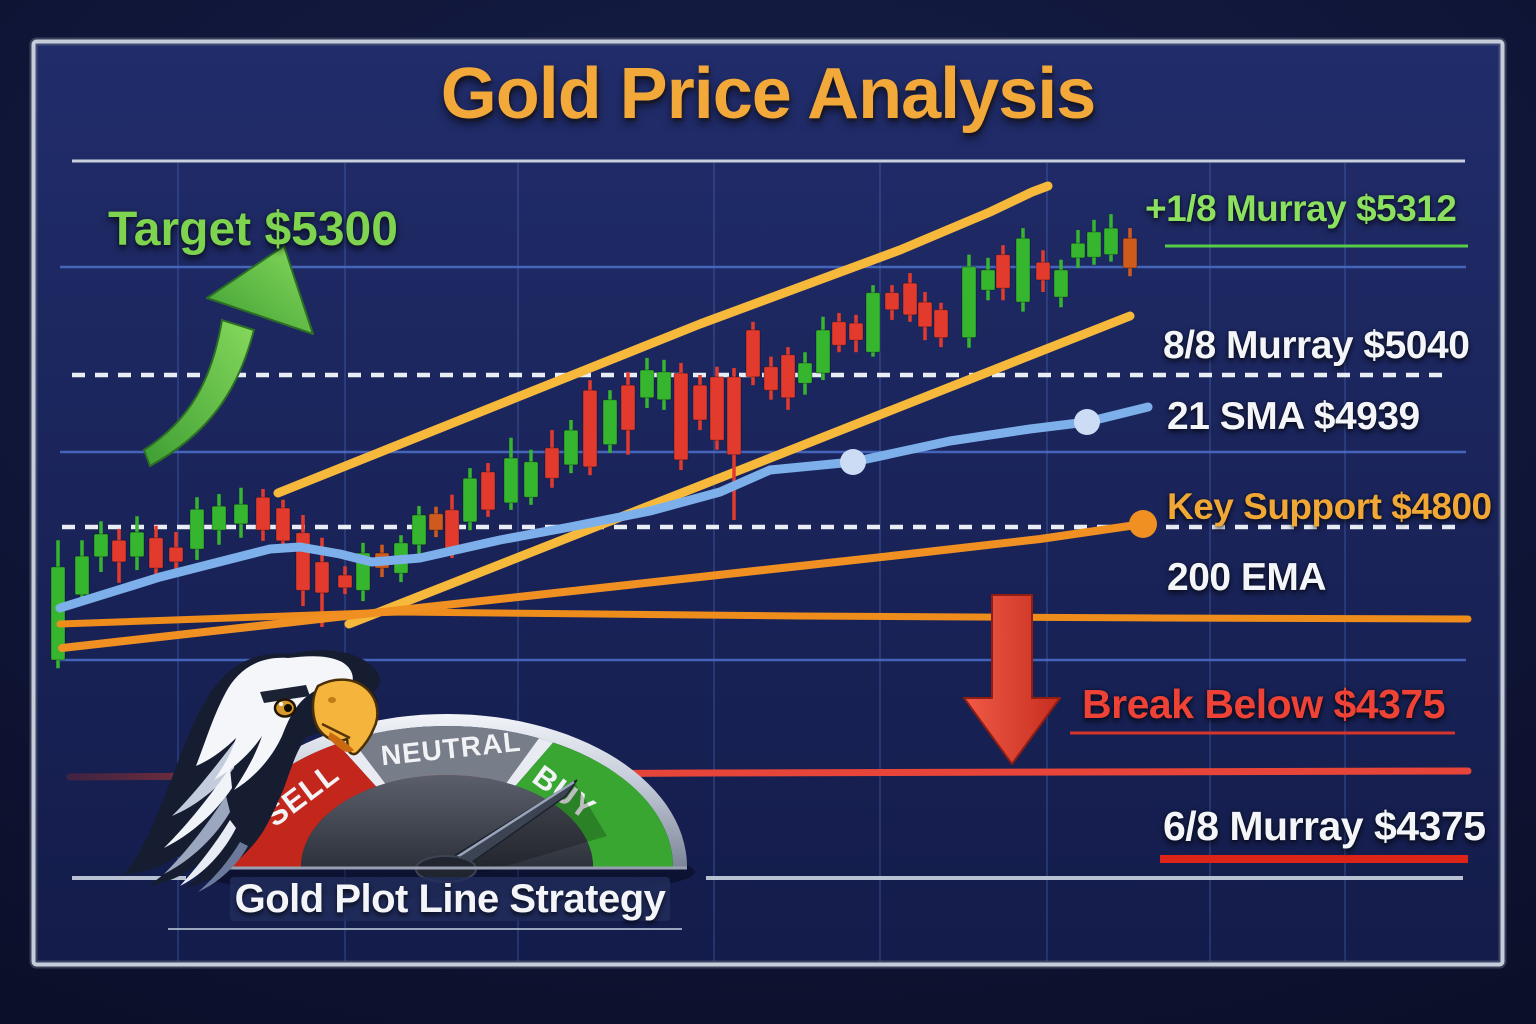 The image size is (1536, 1024). What do you see at coordinates (1324, 826) in the screenshot?
I see `level-label-6-8-murray: 6/8 Murray $4375` at bounding box center [1324, 826].